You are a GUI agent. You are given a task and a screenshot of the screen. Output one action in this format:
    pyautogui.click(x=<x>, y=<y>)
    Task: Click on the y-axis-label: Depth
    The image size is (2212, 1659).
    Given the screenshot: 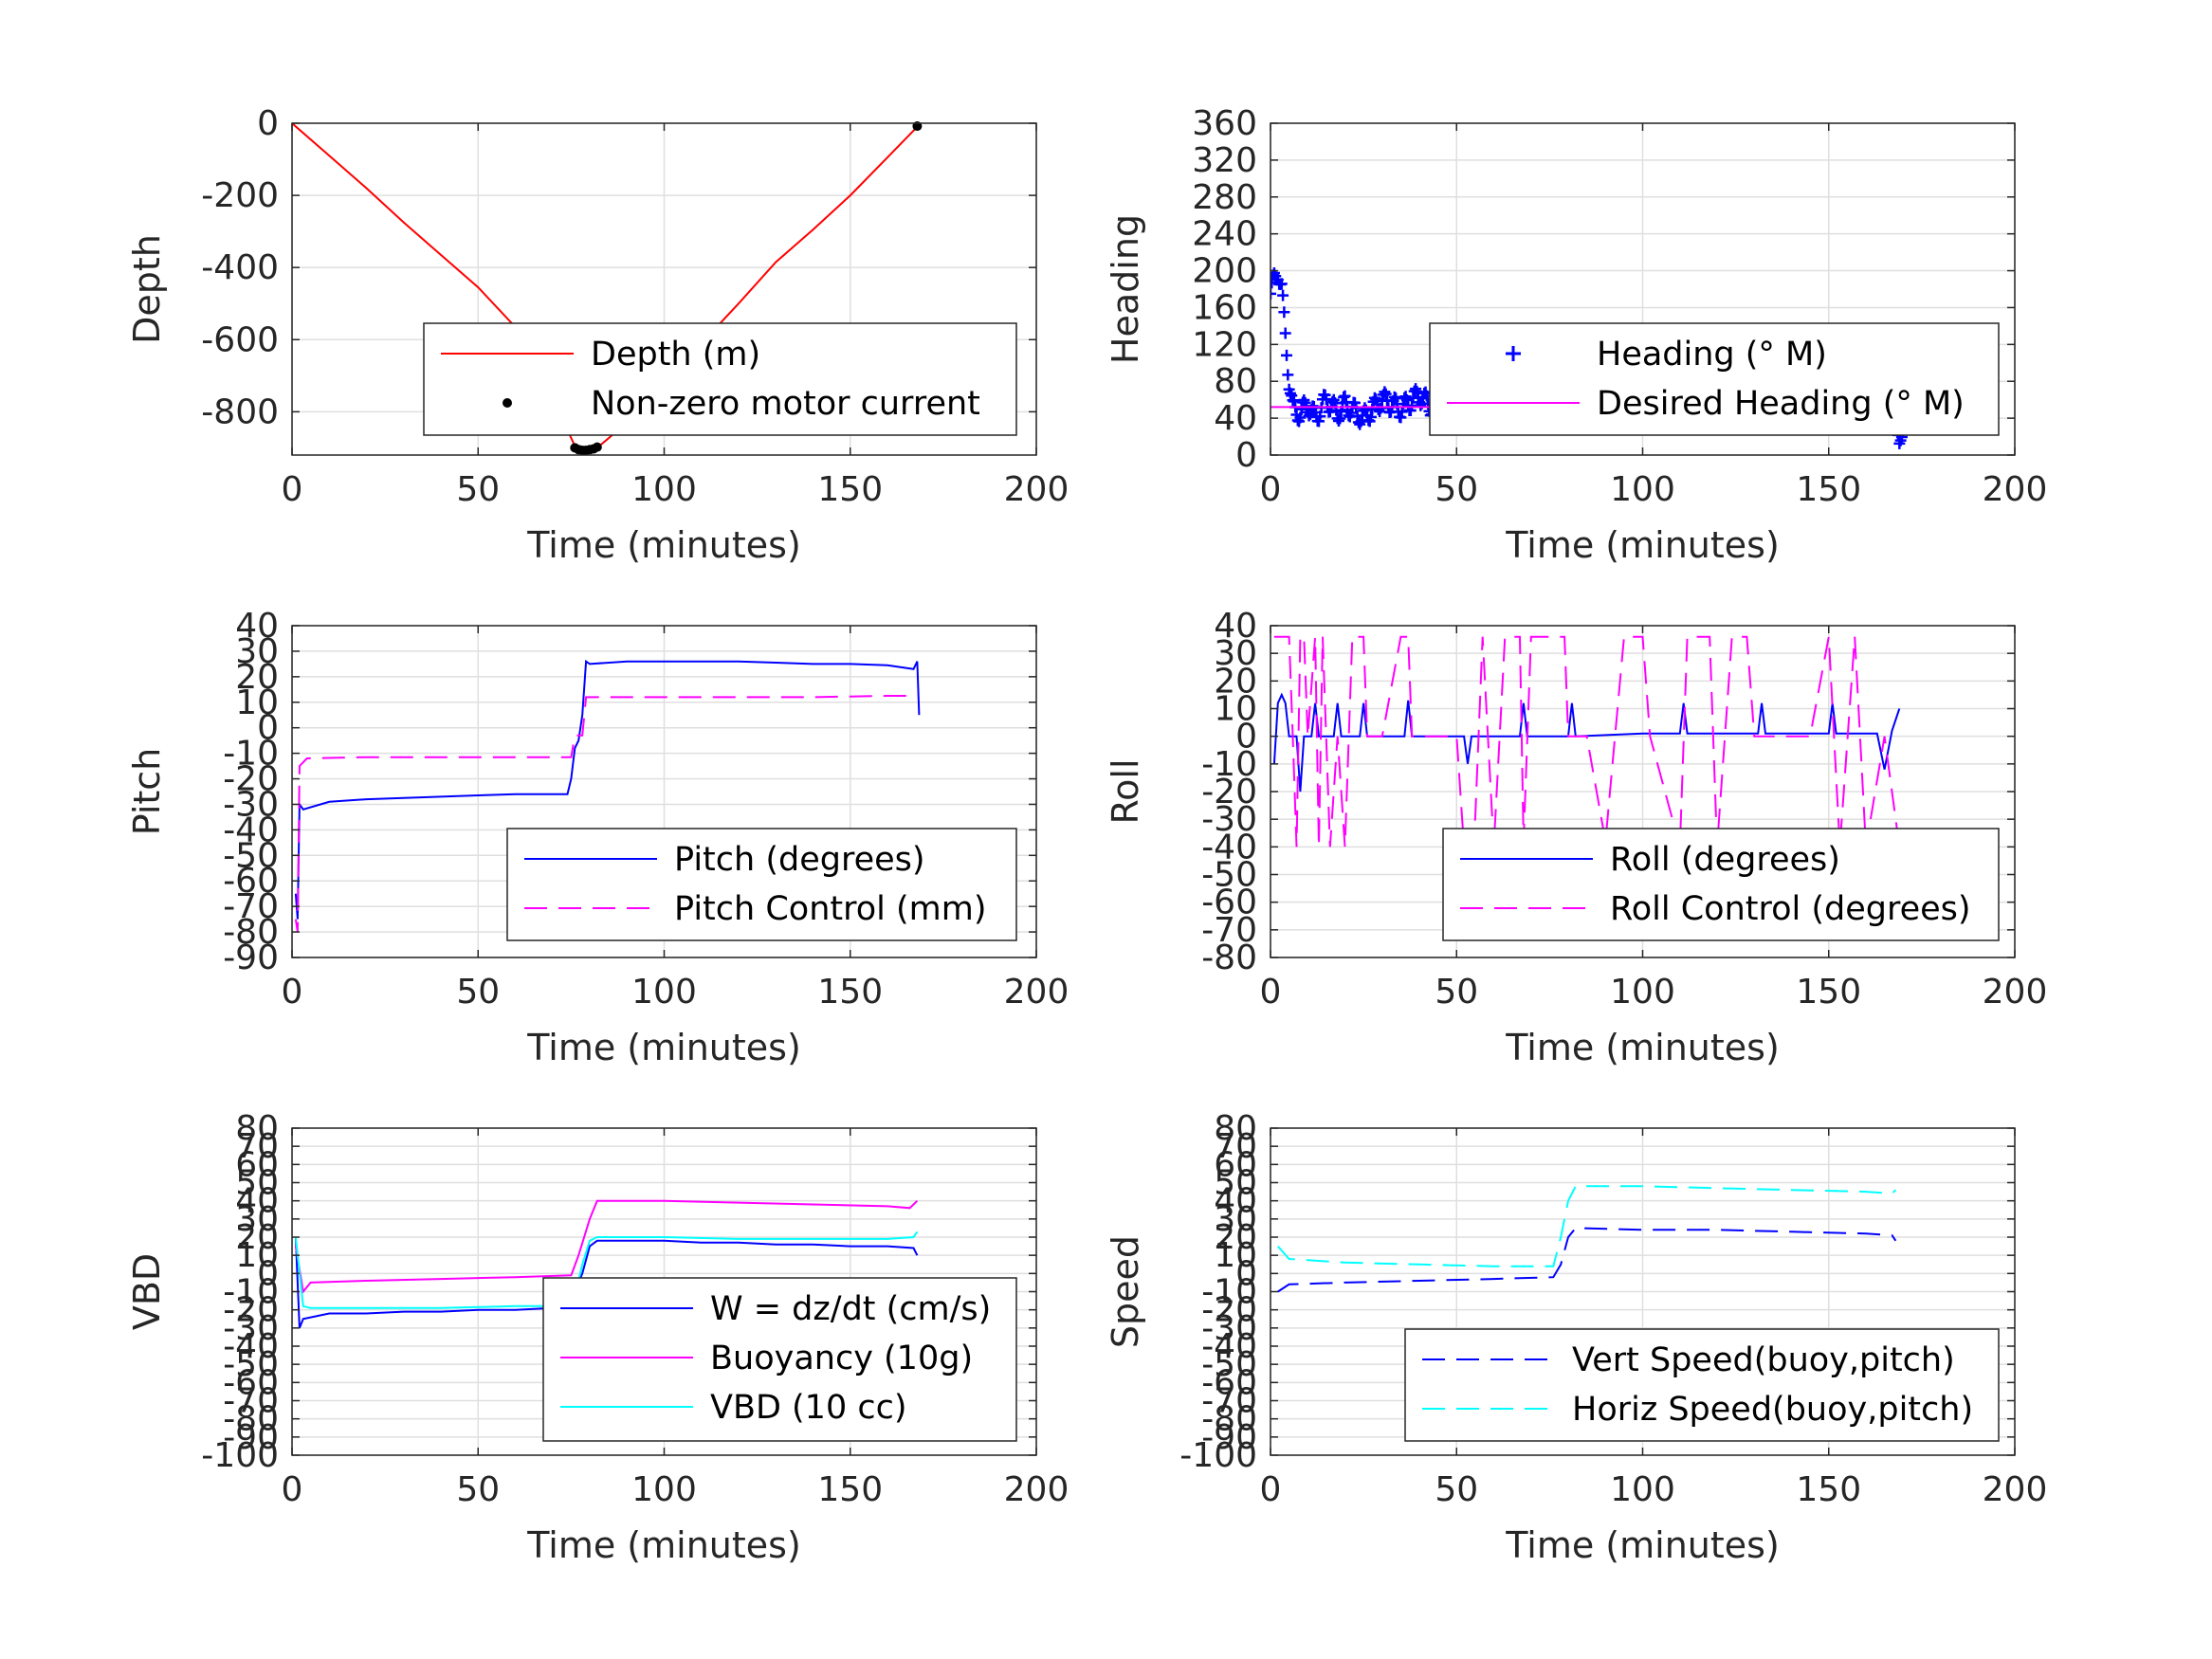 What is the action you would take?
    pyautogui.click(x=147, y=289)
    